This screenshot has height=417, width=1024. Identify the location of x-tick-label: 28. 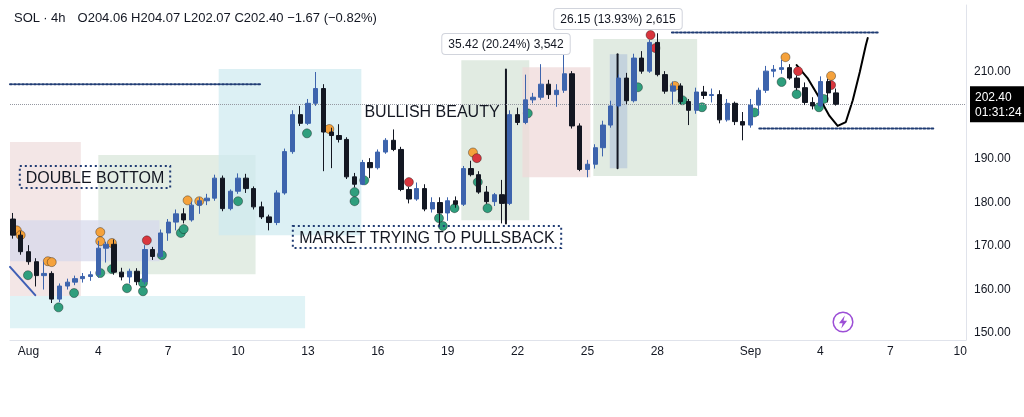
(657, 351).